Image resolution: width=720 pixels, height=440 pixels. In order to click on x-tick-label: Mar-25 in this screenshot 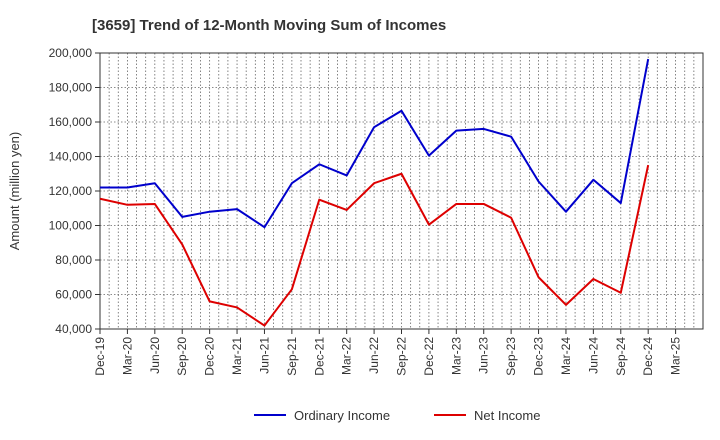, I will do `click(676, 356)`.